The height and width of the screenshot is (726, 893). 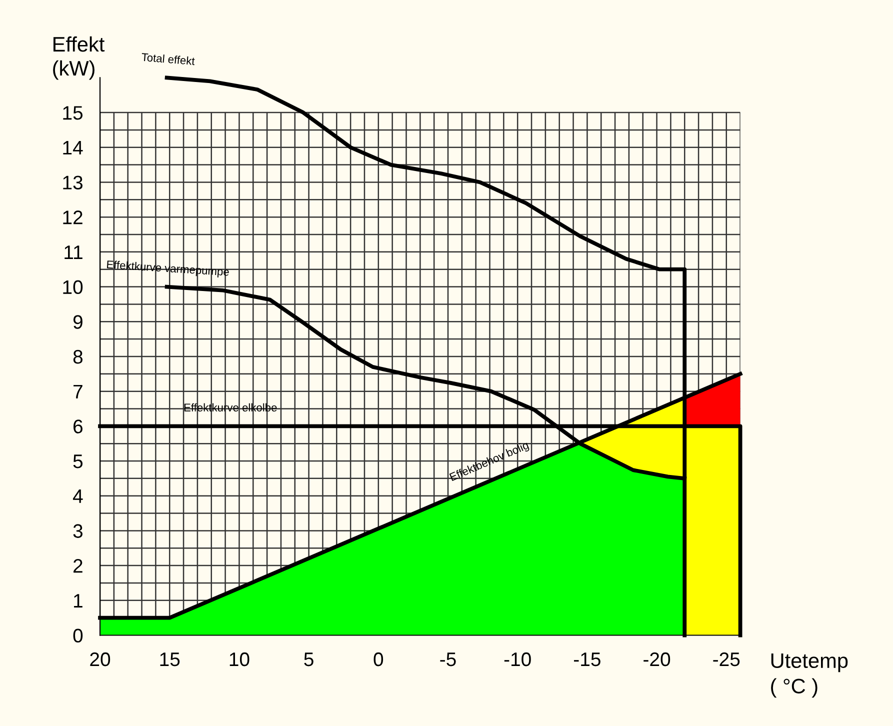 I want to click on x-tick-label: -15, so click(x=587, y=659).